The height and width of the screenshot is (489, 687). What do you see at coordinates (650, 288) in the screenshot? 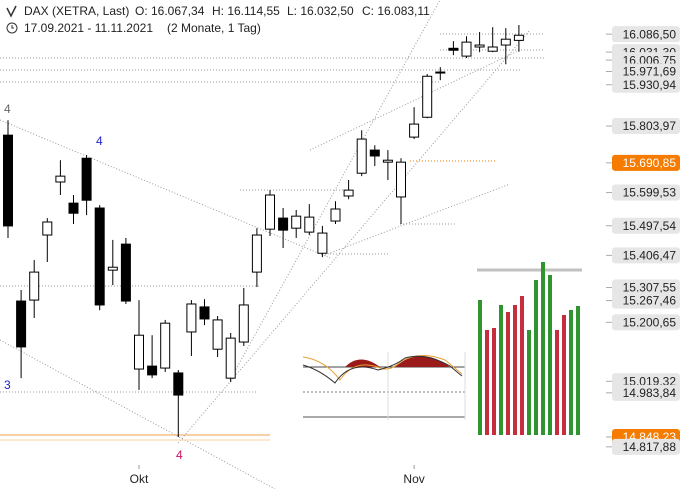
I see `y-tick-label: 15.307,55` at bounding box center [650, 288].